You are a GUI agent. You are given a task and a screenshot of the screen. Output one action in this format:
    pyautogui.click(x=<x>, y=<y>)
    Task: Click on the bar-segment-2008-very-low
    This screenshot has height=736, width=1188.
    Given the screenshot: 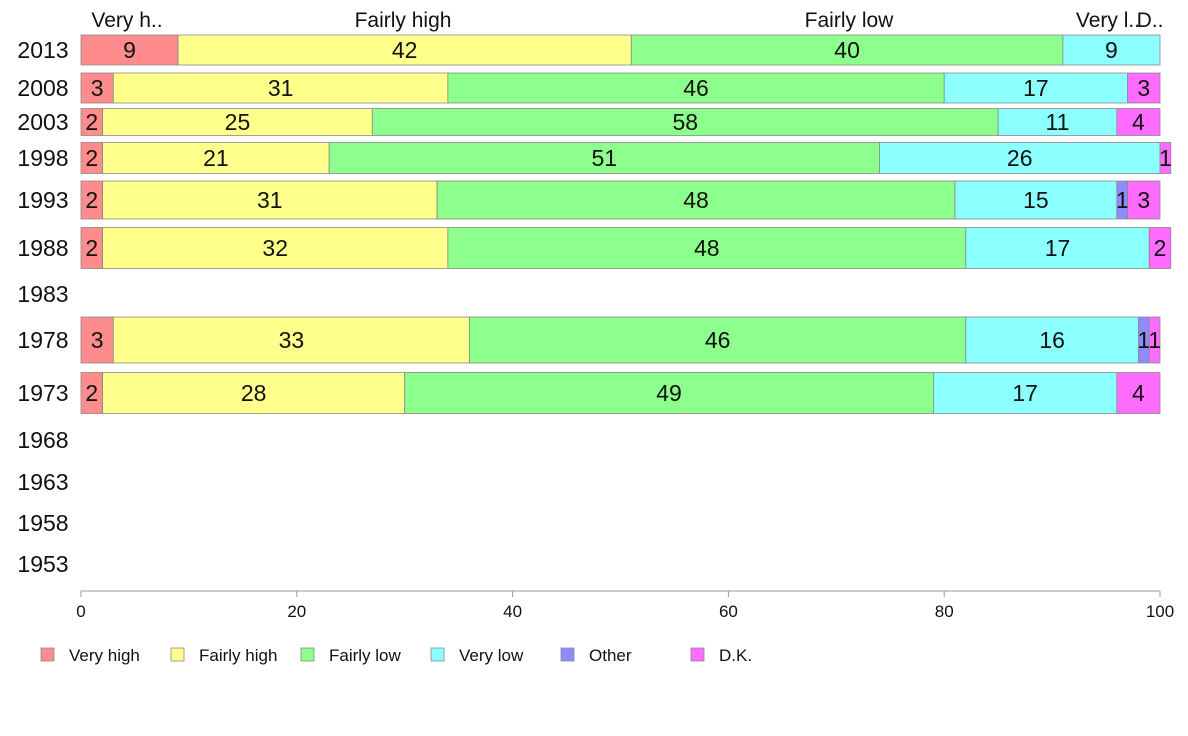 What is the action you would take?
    pyautogui.click(x=1036, y=88)
    